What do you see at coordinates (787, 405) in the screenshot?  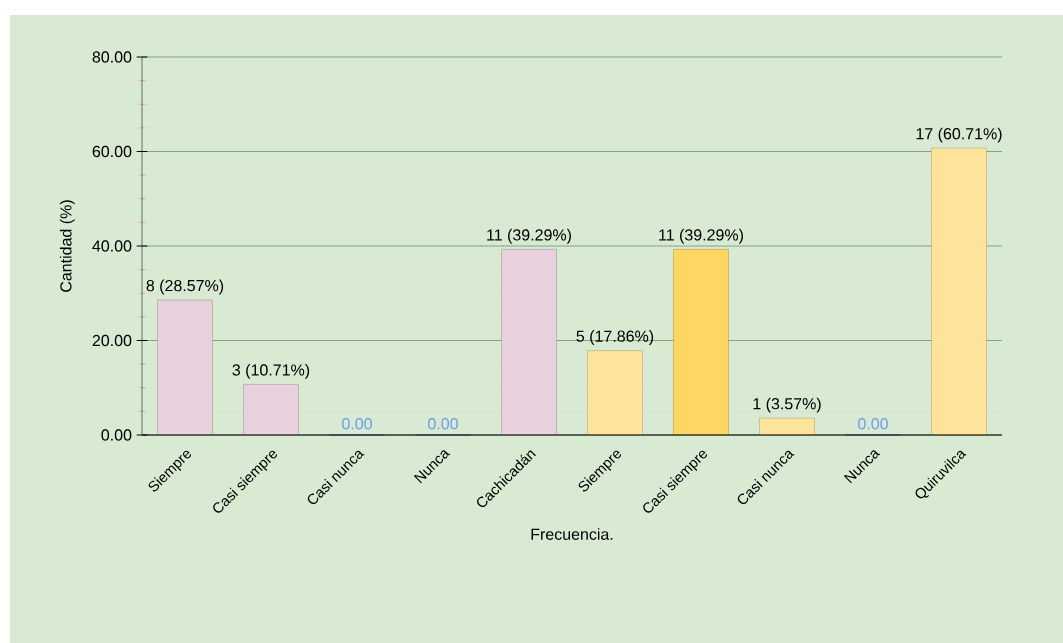 I see `data-label: 1 (3.57%)` at bounding box center [787, 405].